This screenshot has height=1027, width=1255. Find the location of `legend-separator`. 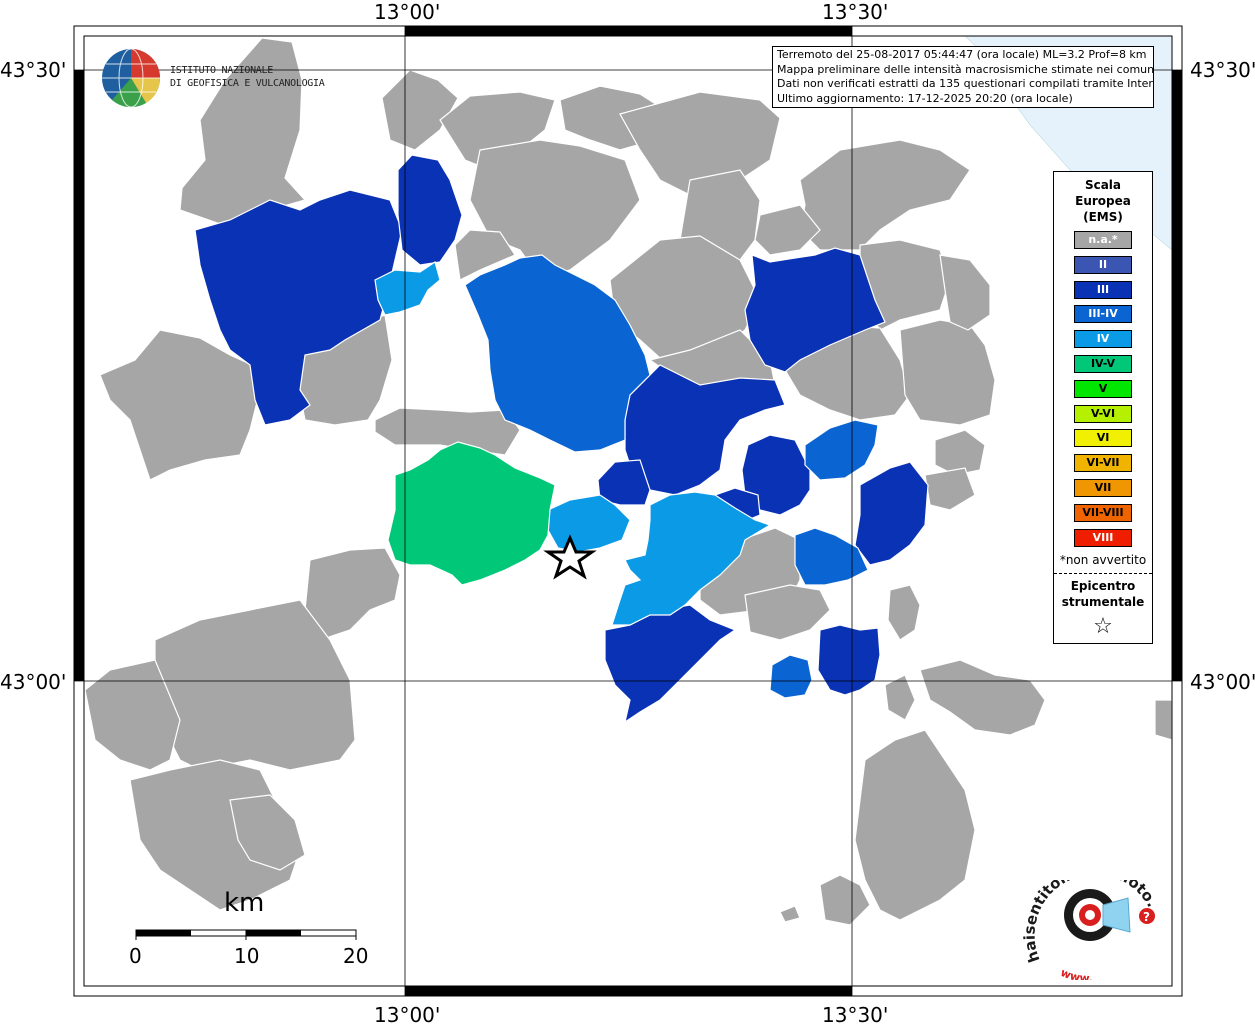

legend-separator is located at coordinates (1103, 574).